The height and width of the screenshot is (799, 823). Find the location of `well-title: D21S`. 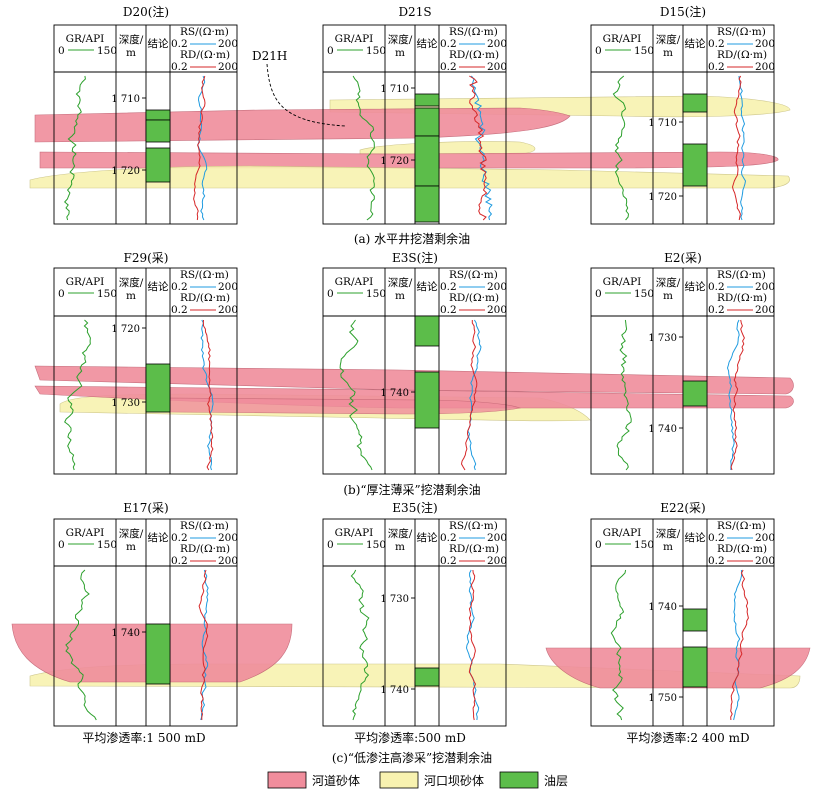

well-title: D21S is located at coordinates (414, 12).